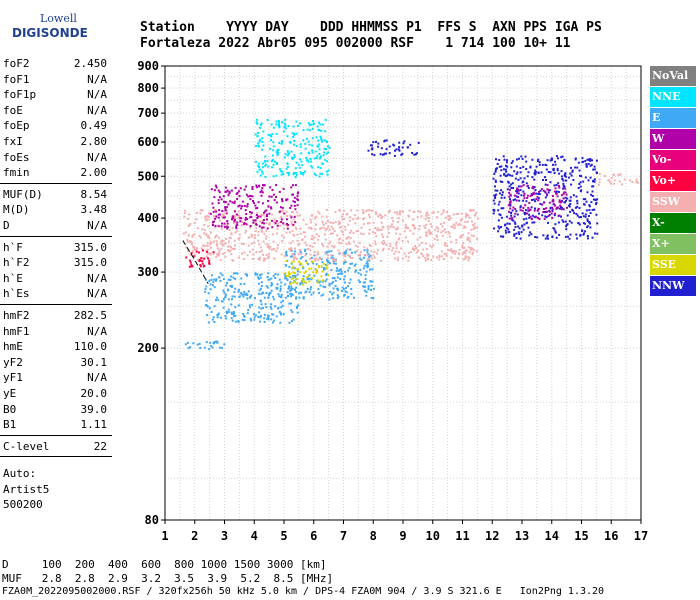 This screenshot has height=600, width=700. I want to click on x-tick-label: 2, so click(194, 536).